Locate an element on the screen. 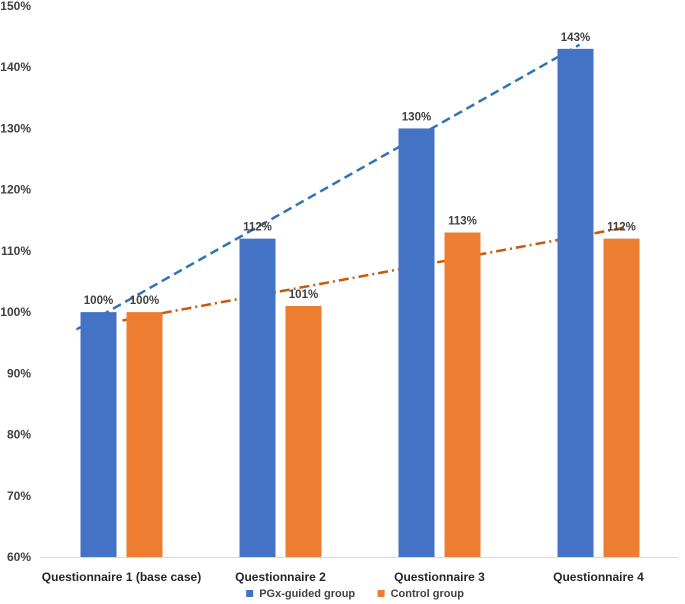  y-tick-label: 120% is located at coordinates (15, 190).